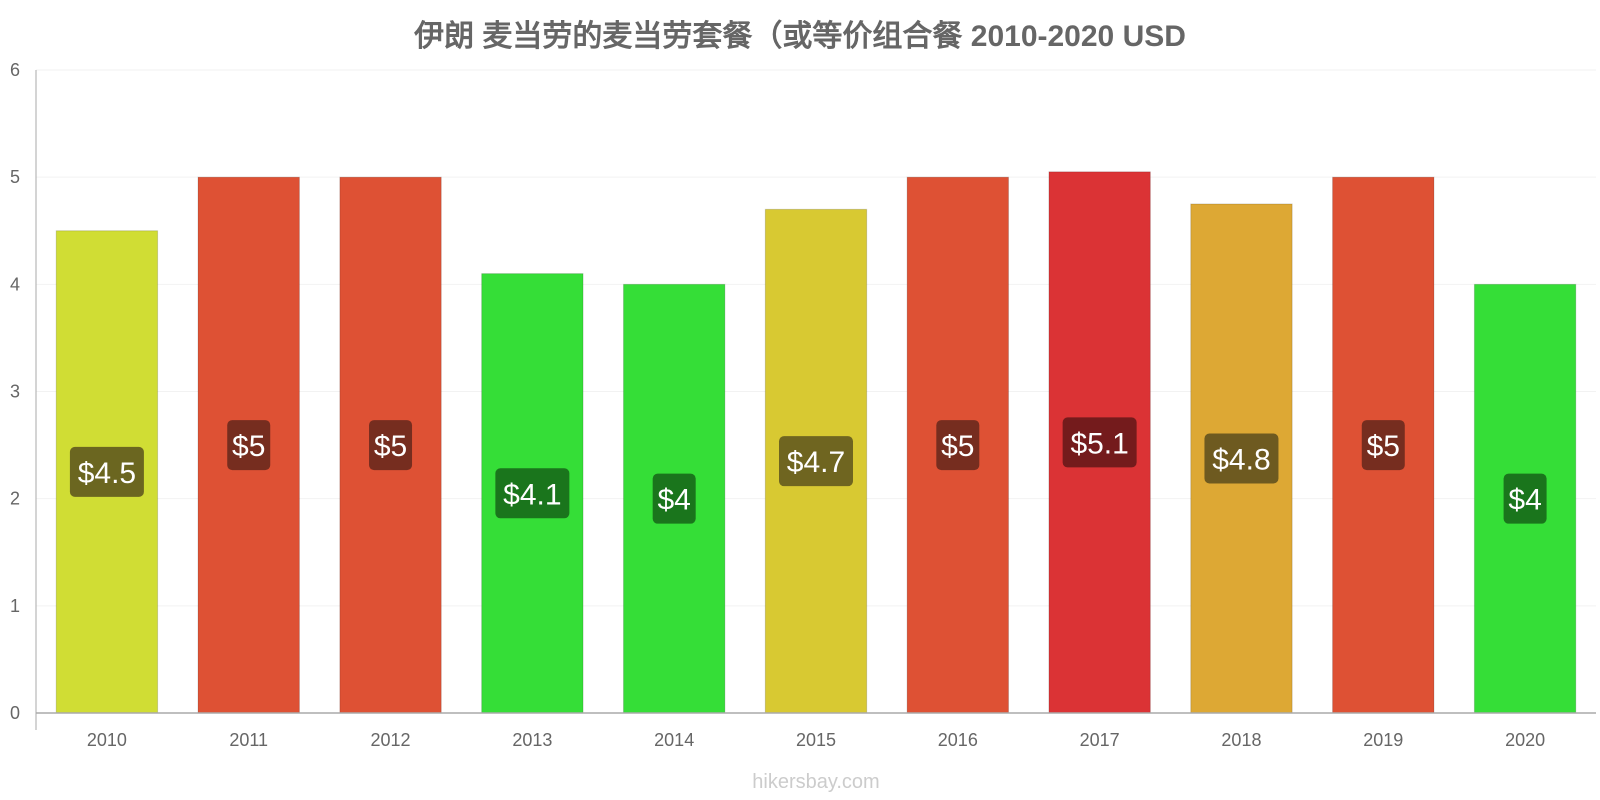 The width and height of the screenshot is (1600, 800). Describe the element at coordinates (15, 70) in the screenshot. I see `y-tick-label: 6` at that location.